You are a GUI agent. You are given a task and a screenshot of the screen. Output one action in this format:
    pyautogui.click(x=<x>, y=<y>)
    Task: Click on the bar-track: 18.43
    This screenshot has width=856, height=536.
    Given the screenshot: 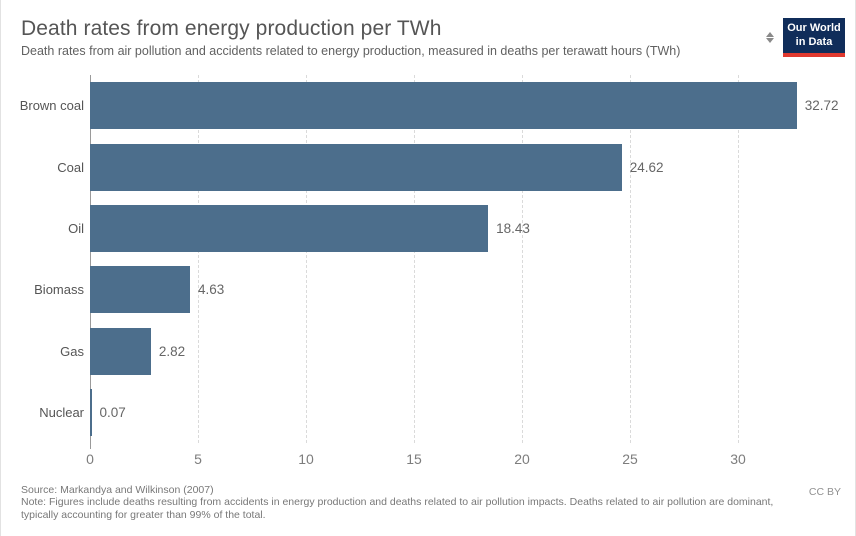 What is the action you would take?
    pyautogui.click(x=472, y=228)
    